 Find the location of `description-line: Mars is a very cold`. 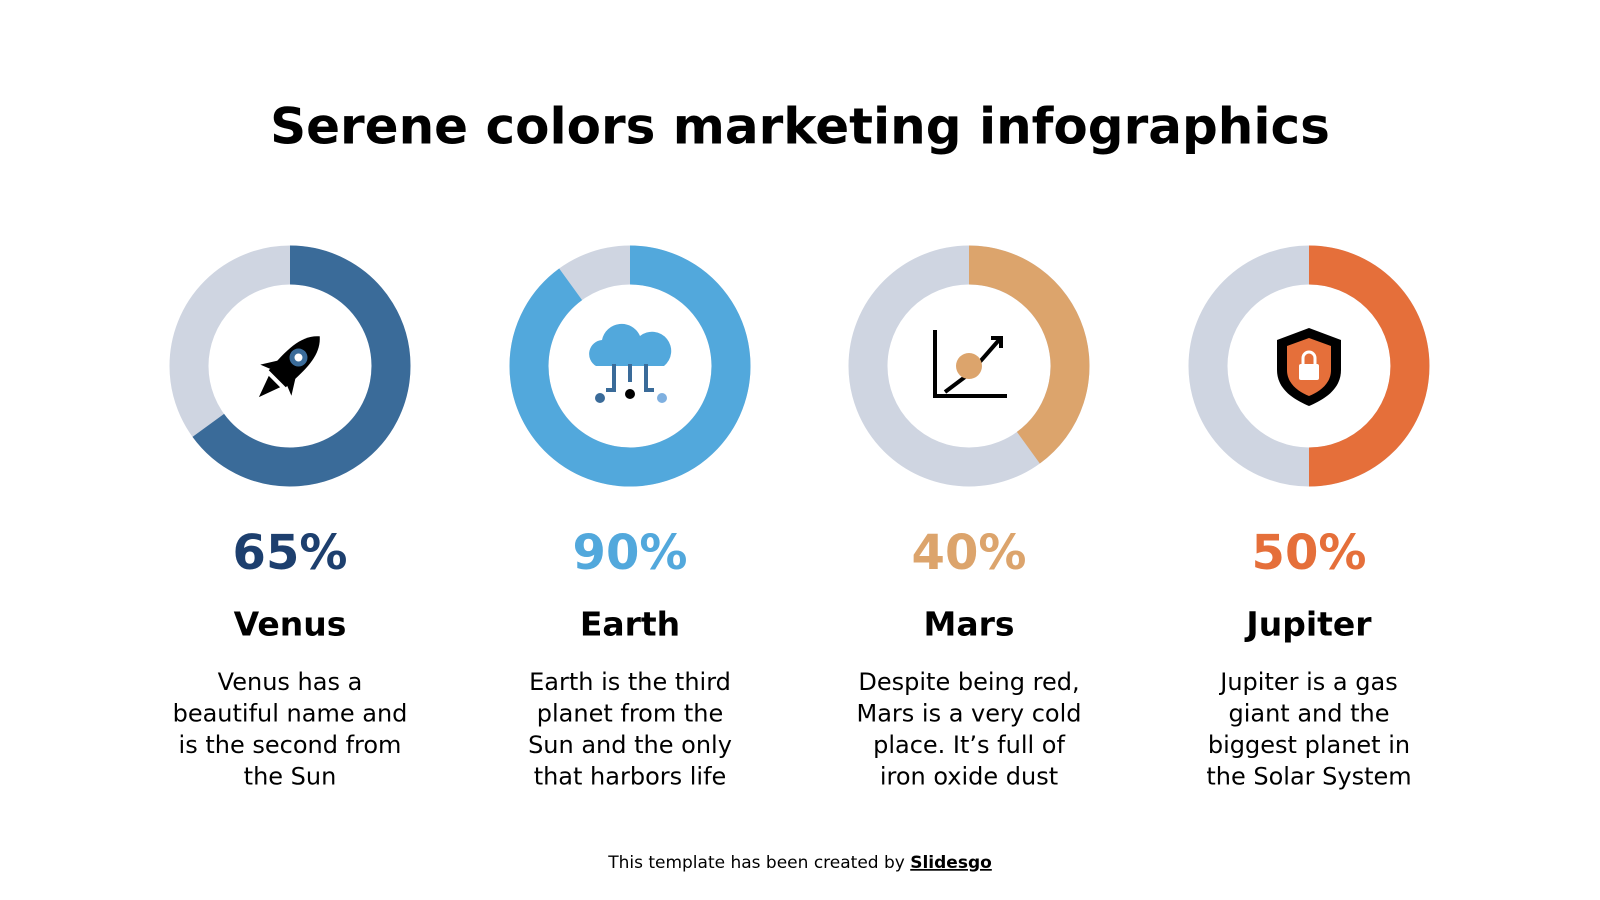

description-line: Mars is a very cold is located at coordinates (969, 714).